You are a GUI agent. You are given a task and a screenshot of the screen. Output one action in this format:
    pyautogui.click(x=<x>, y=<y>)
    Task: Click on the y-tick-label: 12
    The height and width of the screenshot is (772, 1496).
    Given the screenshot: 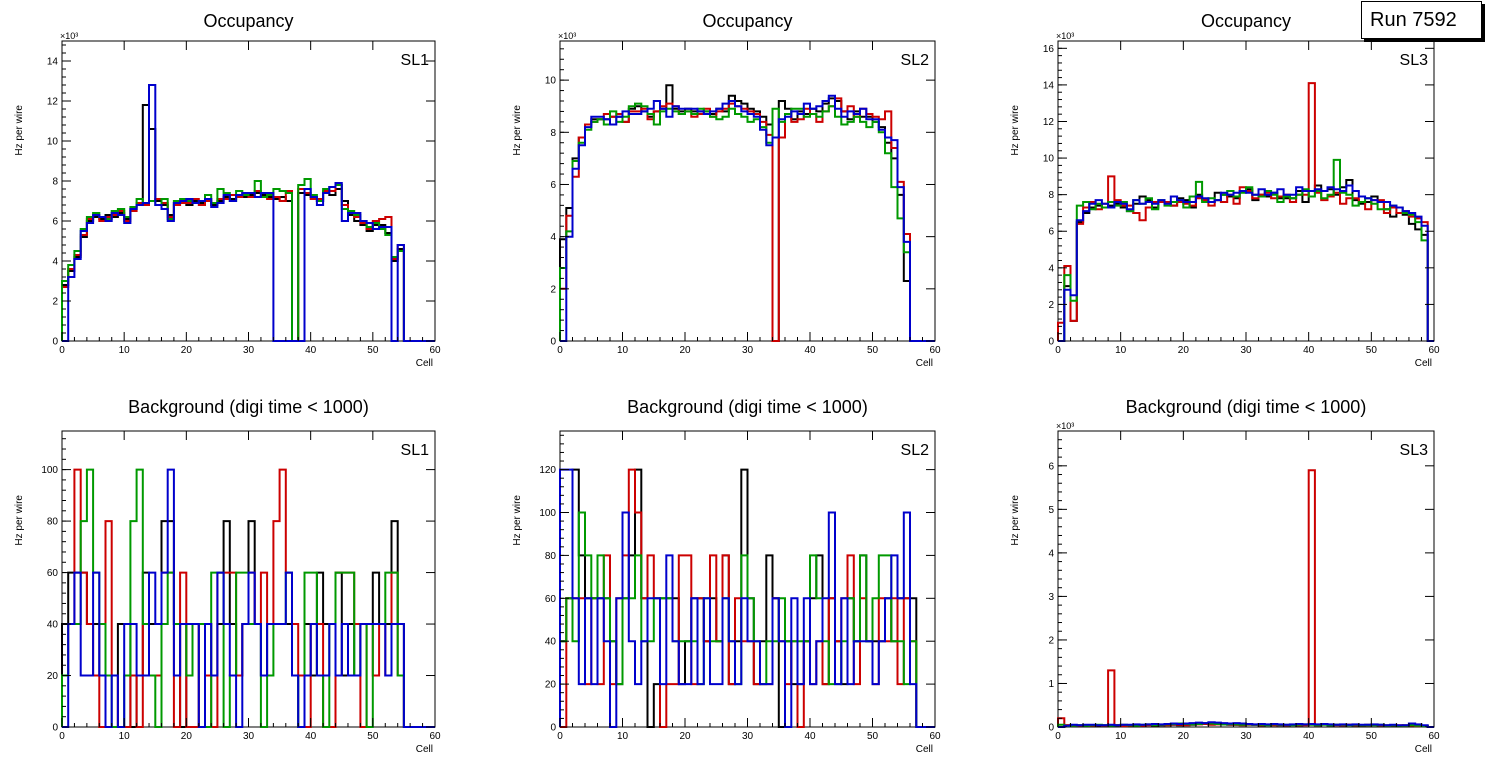 What is the action you would take?
    pyautogui.click(x=53, y=102)
    